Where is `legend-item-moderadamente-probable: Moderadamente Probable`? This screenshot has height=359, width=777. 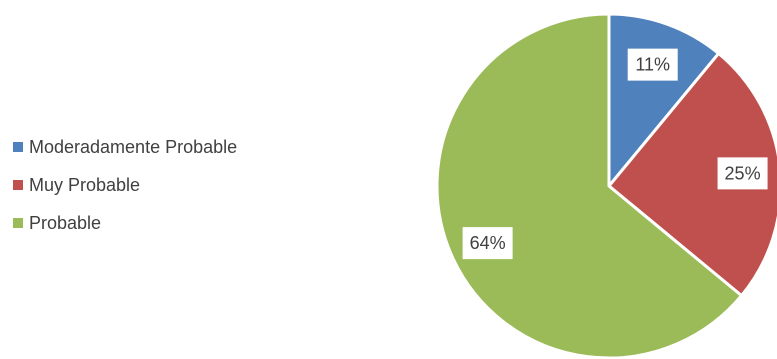 legend-item-moderadamente-probable: Moderadamente Probable is located at coordinates (125, 147).